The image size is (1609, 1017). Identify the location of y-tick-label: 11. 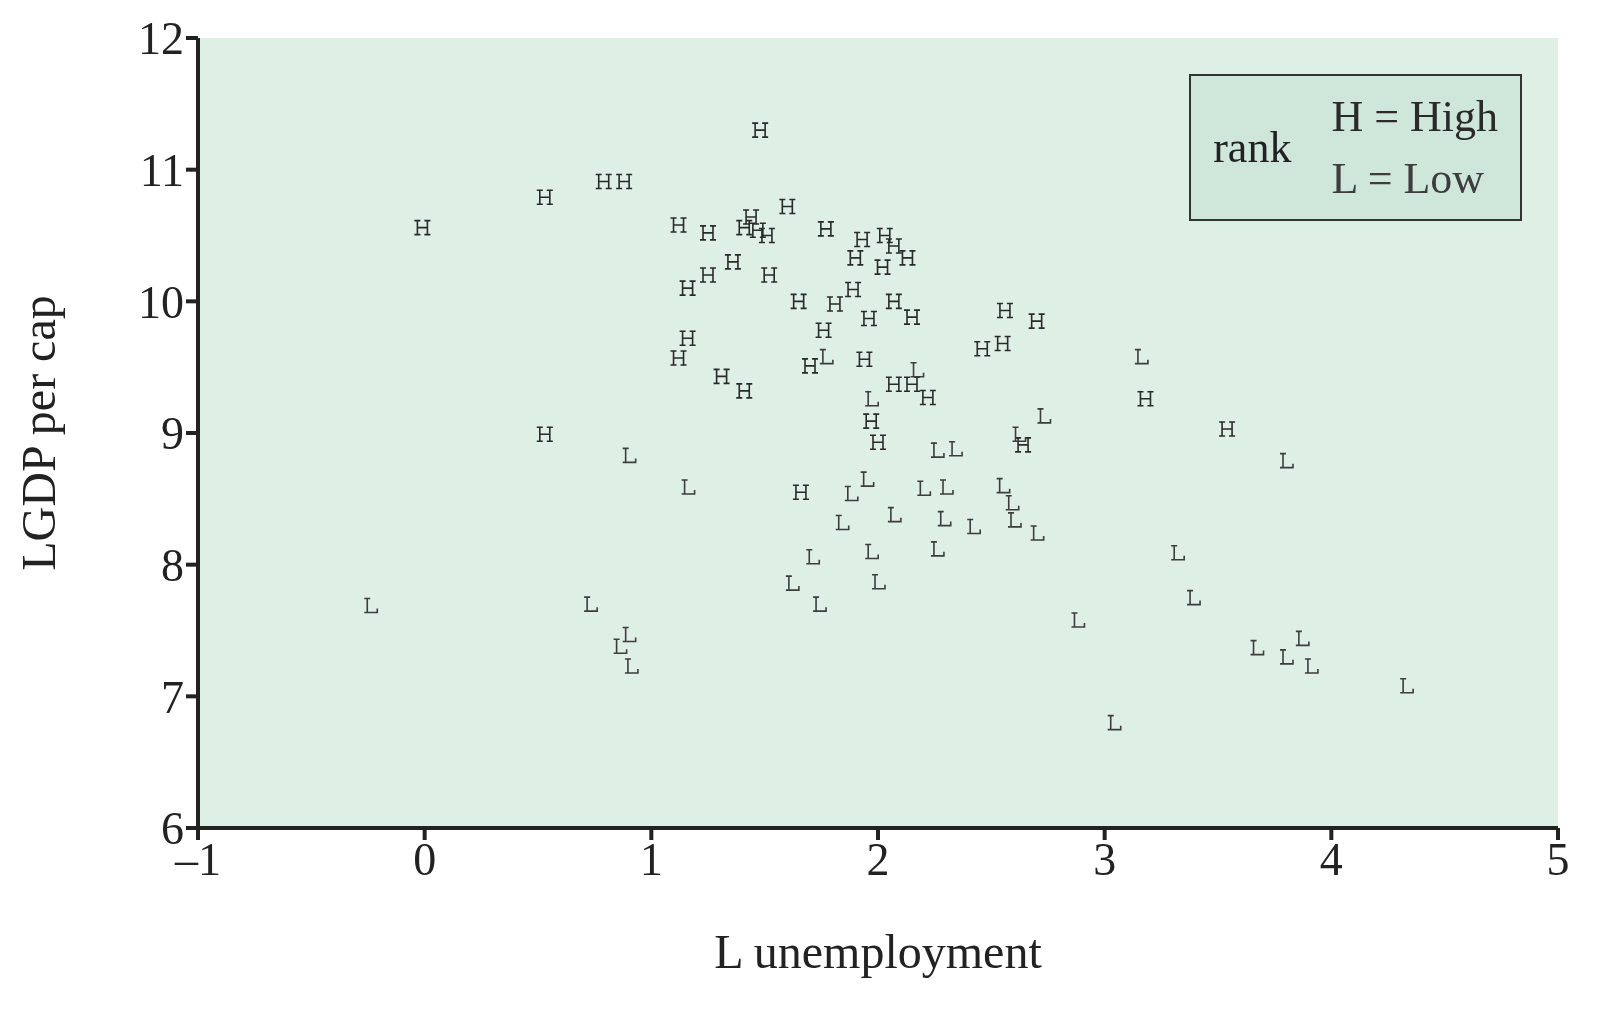
(161, 170).